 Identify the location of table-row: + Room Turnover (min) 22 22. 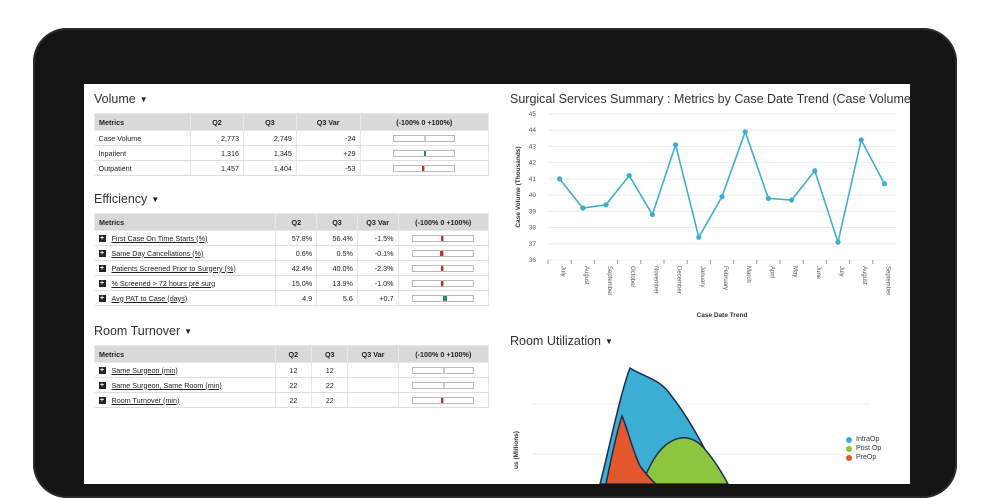
(292, 400).